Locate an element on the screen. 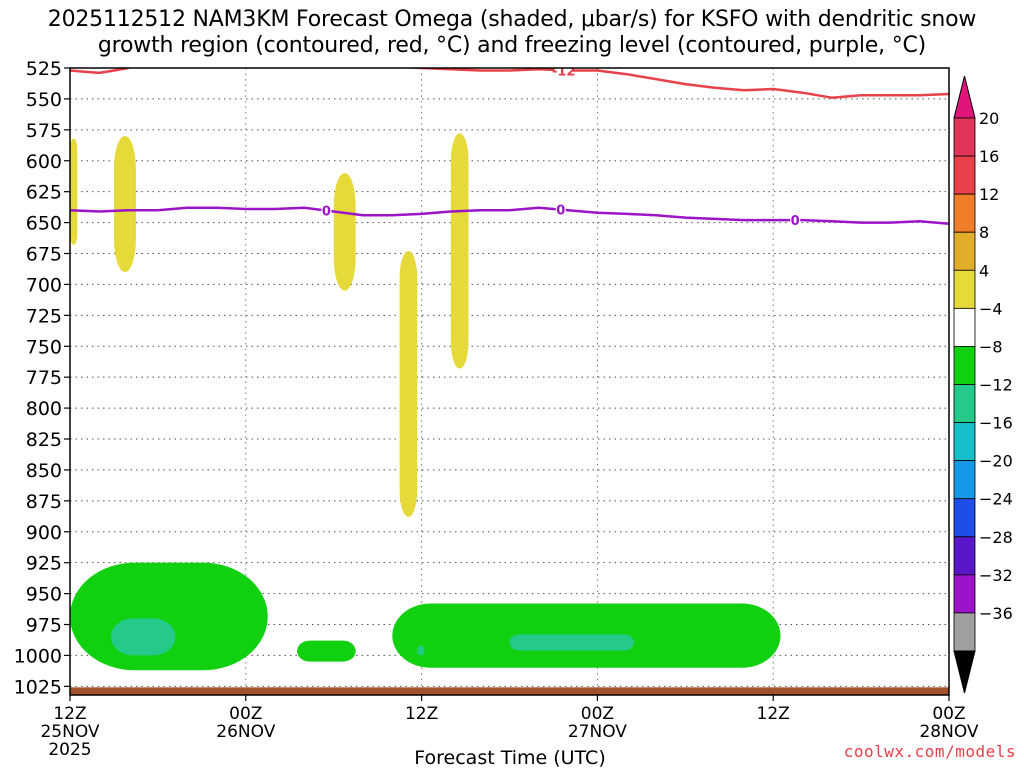 The height and width of the screenshot is (768, 1024). y-tick-label: 925 is located at coordinates (44, 564).